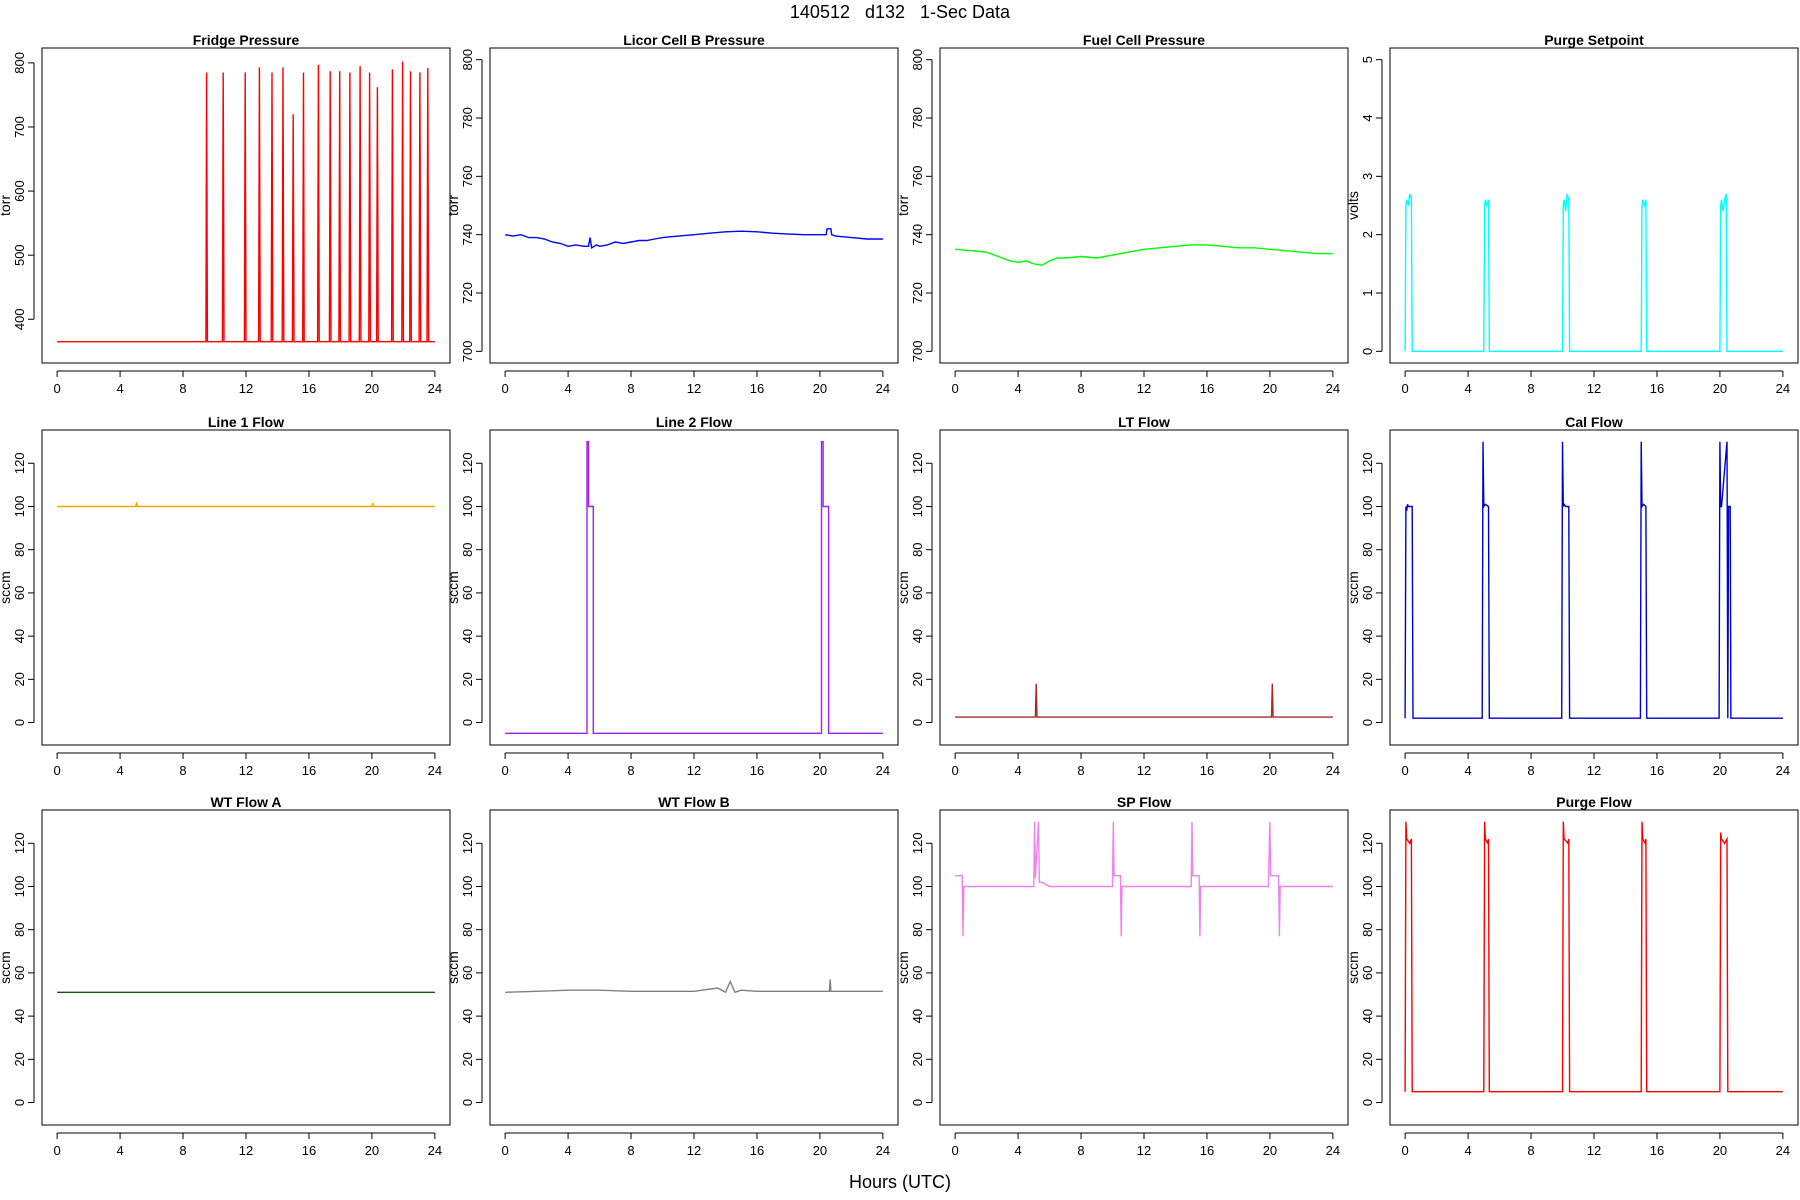 Image resolution: width=1800 pixels, height=1200 pixels. I want to click on panel-title: Line 1 Flow, so click(246, 422).